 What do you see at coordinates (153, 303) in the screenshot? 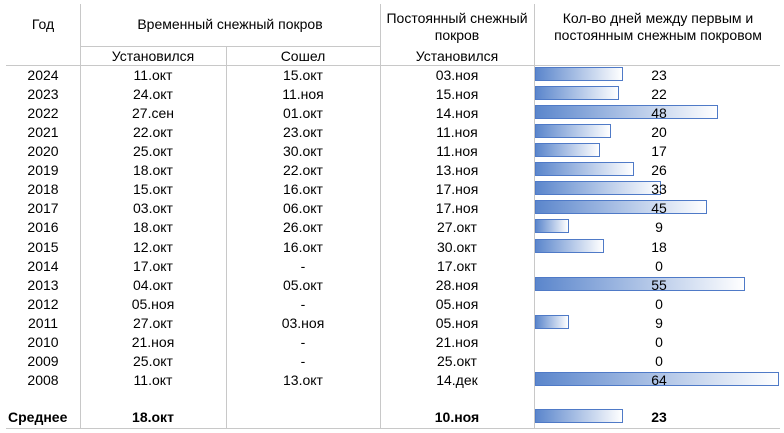
I see `temp-established: 05.ноя` at bounding box center [153, 303].